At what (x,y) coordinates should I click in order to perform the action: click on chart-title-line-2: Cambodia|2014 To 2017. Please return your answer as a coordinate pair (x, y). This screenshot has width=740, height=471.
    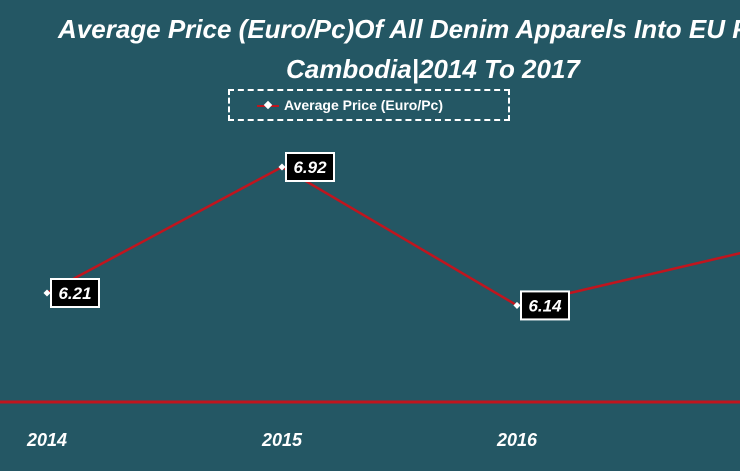
    Looking at the image, I should click on (433, 69).